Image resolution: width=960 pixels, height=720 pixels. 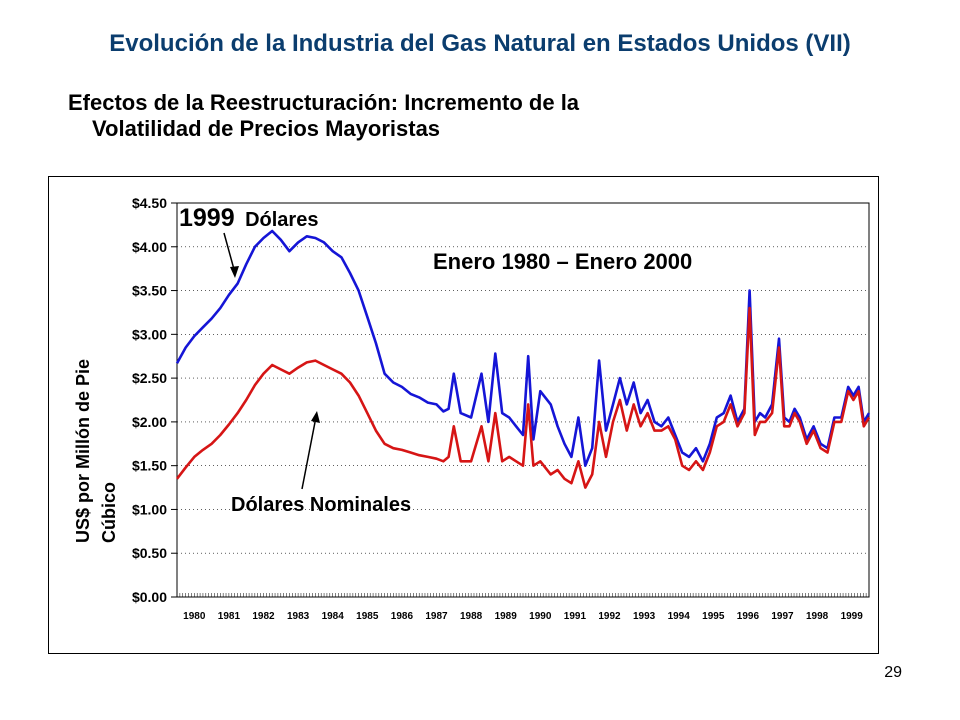 What do you see at coordinates (644, 616) in the screenshot?
I see `x-tick-label: 1993` at bounding box center [644, 616].